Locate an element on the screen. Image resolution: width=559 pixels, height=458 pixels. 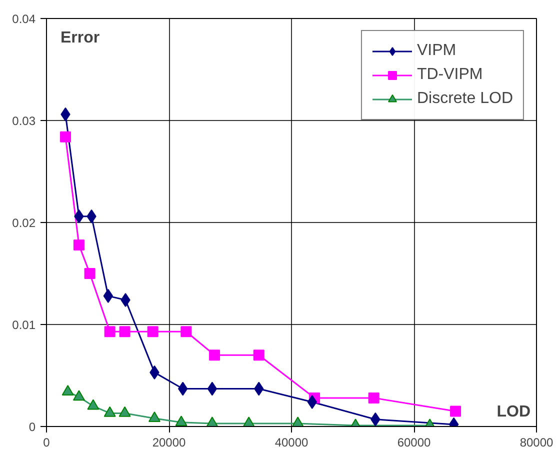
x-tick-label: 40000 is located at coordinates (291, 443).